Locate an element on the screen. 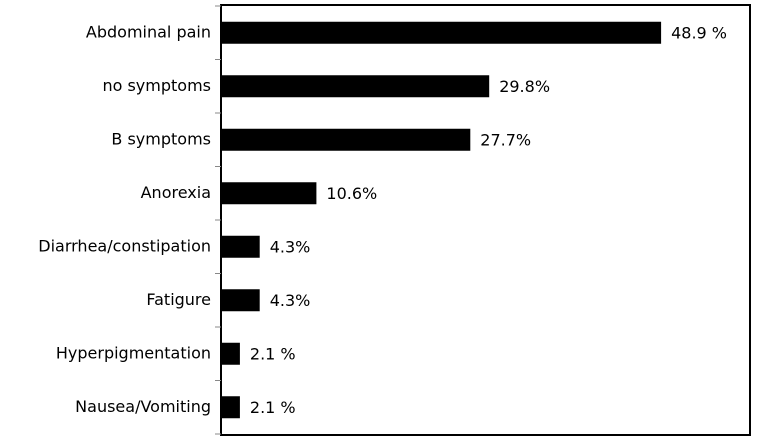 This screenshot has width=765, height=441. category-label: no symptoms is located at coordinates (156, 85).